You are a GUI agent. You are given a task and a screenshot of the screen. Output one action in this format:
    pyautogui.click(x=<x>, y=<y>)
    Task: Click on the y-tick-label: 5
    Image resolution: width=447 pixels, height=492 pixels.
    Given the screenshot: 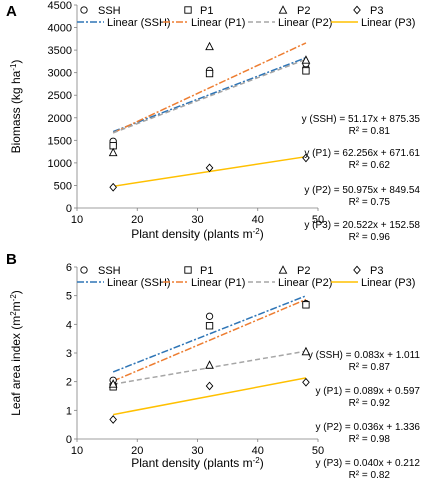 What is the action you would take?
    pyautogui.click(x=69, y=297)
    